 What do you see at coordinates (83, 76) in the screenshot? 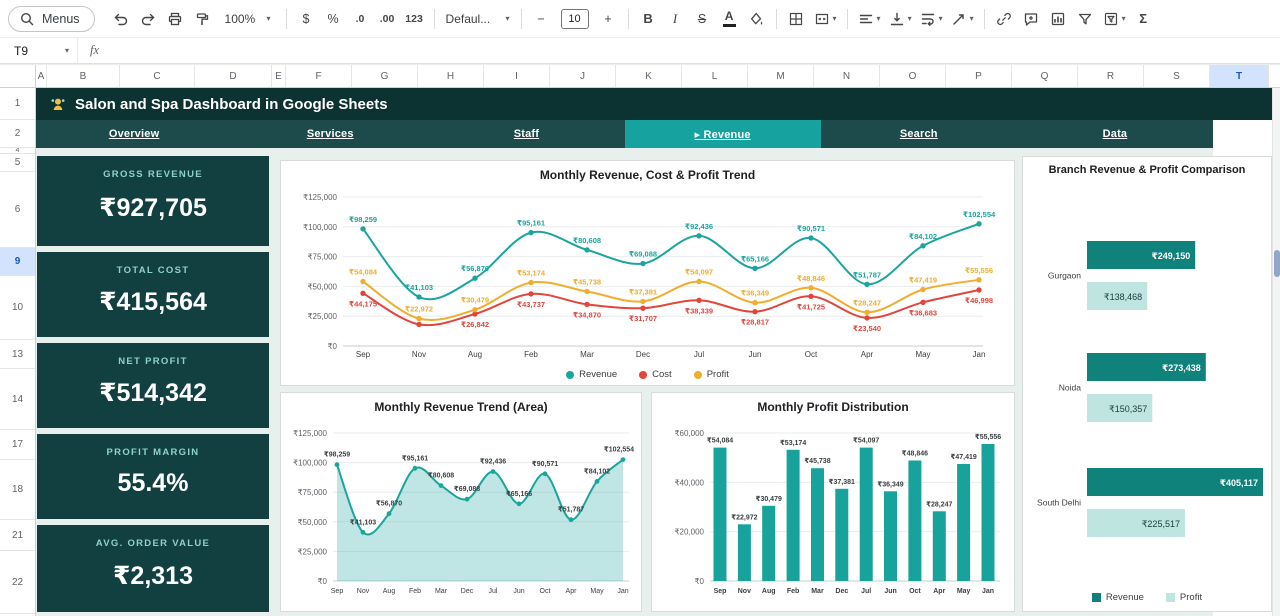
I see `column-header-B: B` at bounding box center [83, 76].